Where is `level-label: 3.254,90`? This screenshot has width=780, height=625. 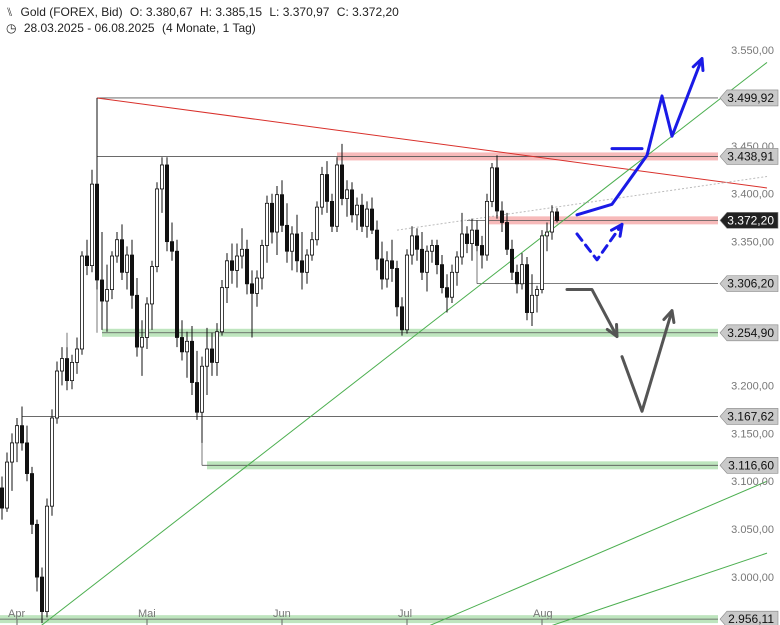 level-label: 3.254,90 is located at coordinates (750, 333).